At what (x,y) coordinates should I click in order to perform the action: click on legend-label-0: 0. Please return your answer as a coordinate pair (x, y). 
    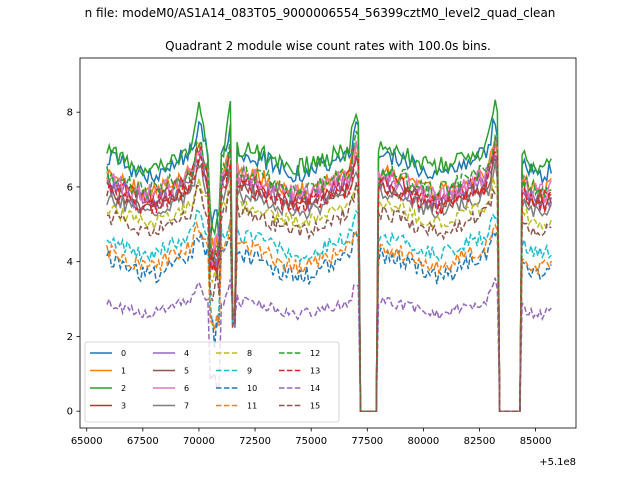
    Looking at the image, I should click on (123, 353).